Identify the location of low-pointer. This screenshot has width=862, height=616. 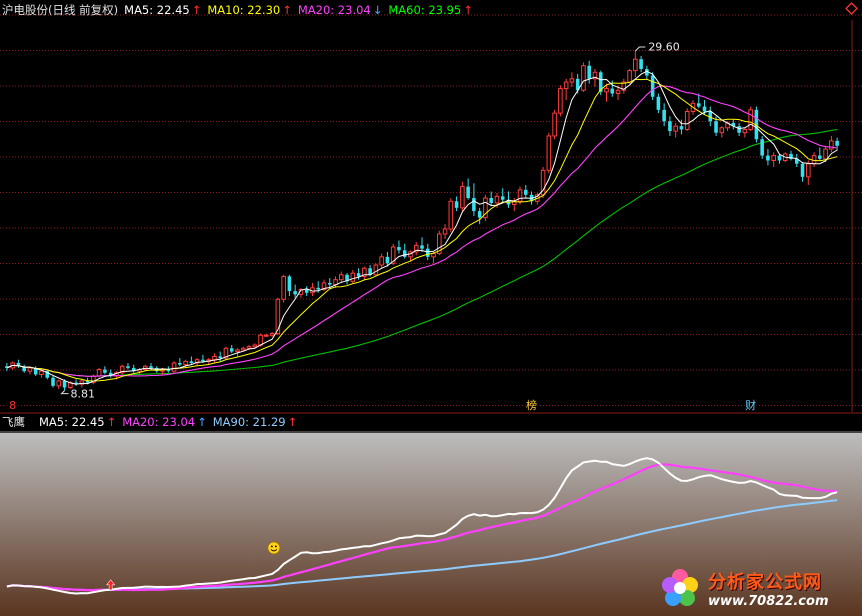
(64, 392).